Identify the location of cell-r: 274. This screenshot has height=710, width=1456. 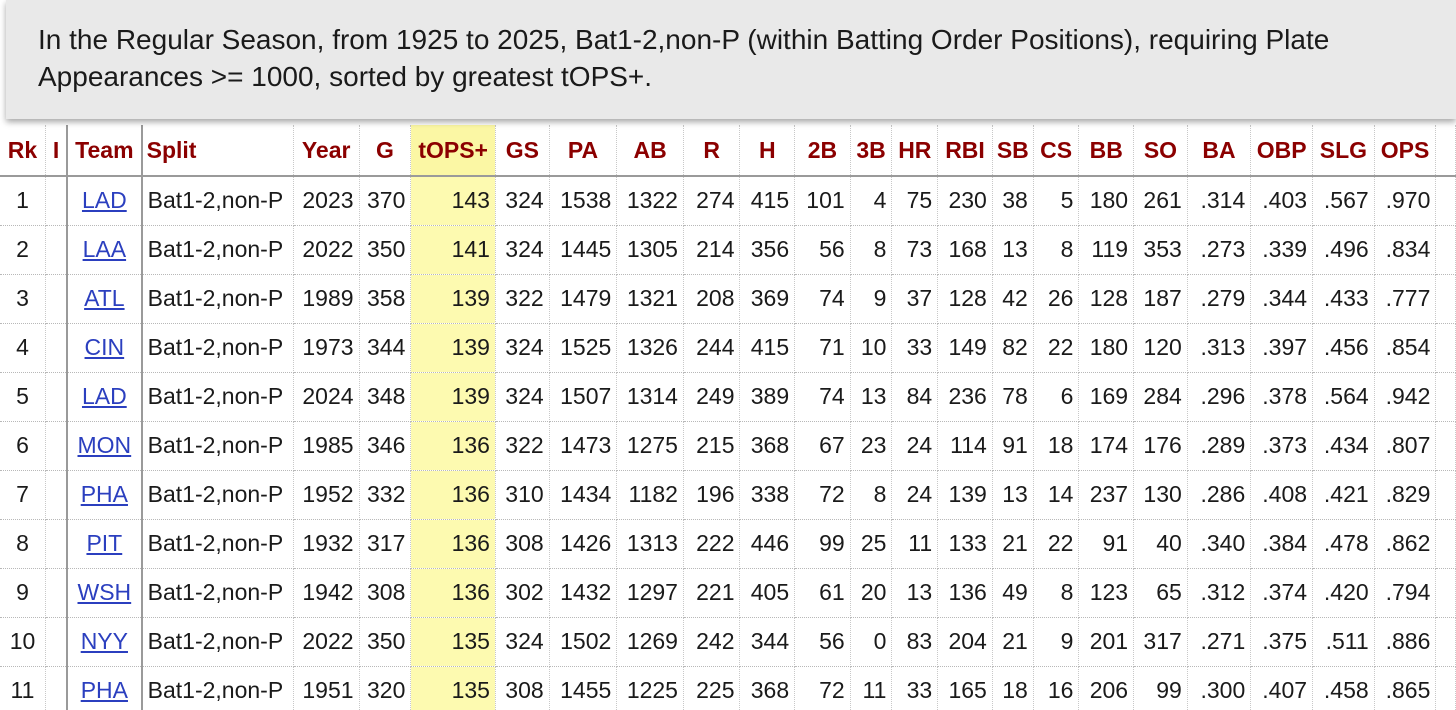
(712, 201).